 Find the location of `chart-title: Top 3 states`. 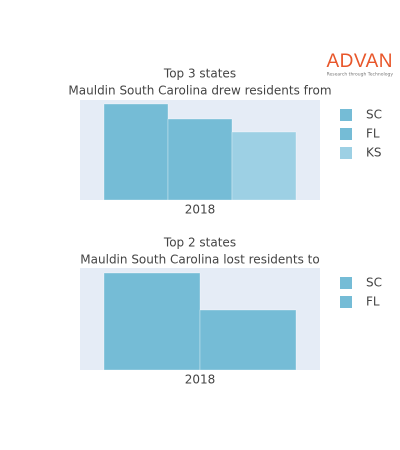

chart-title: Top 3 states is located at coordinates (199, 74).